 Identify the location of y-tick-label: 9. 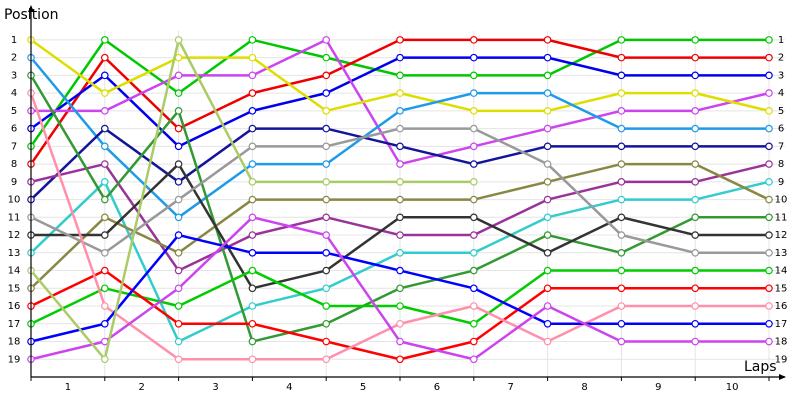
(14, 182).